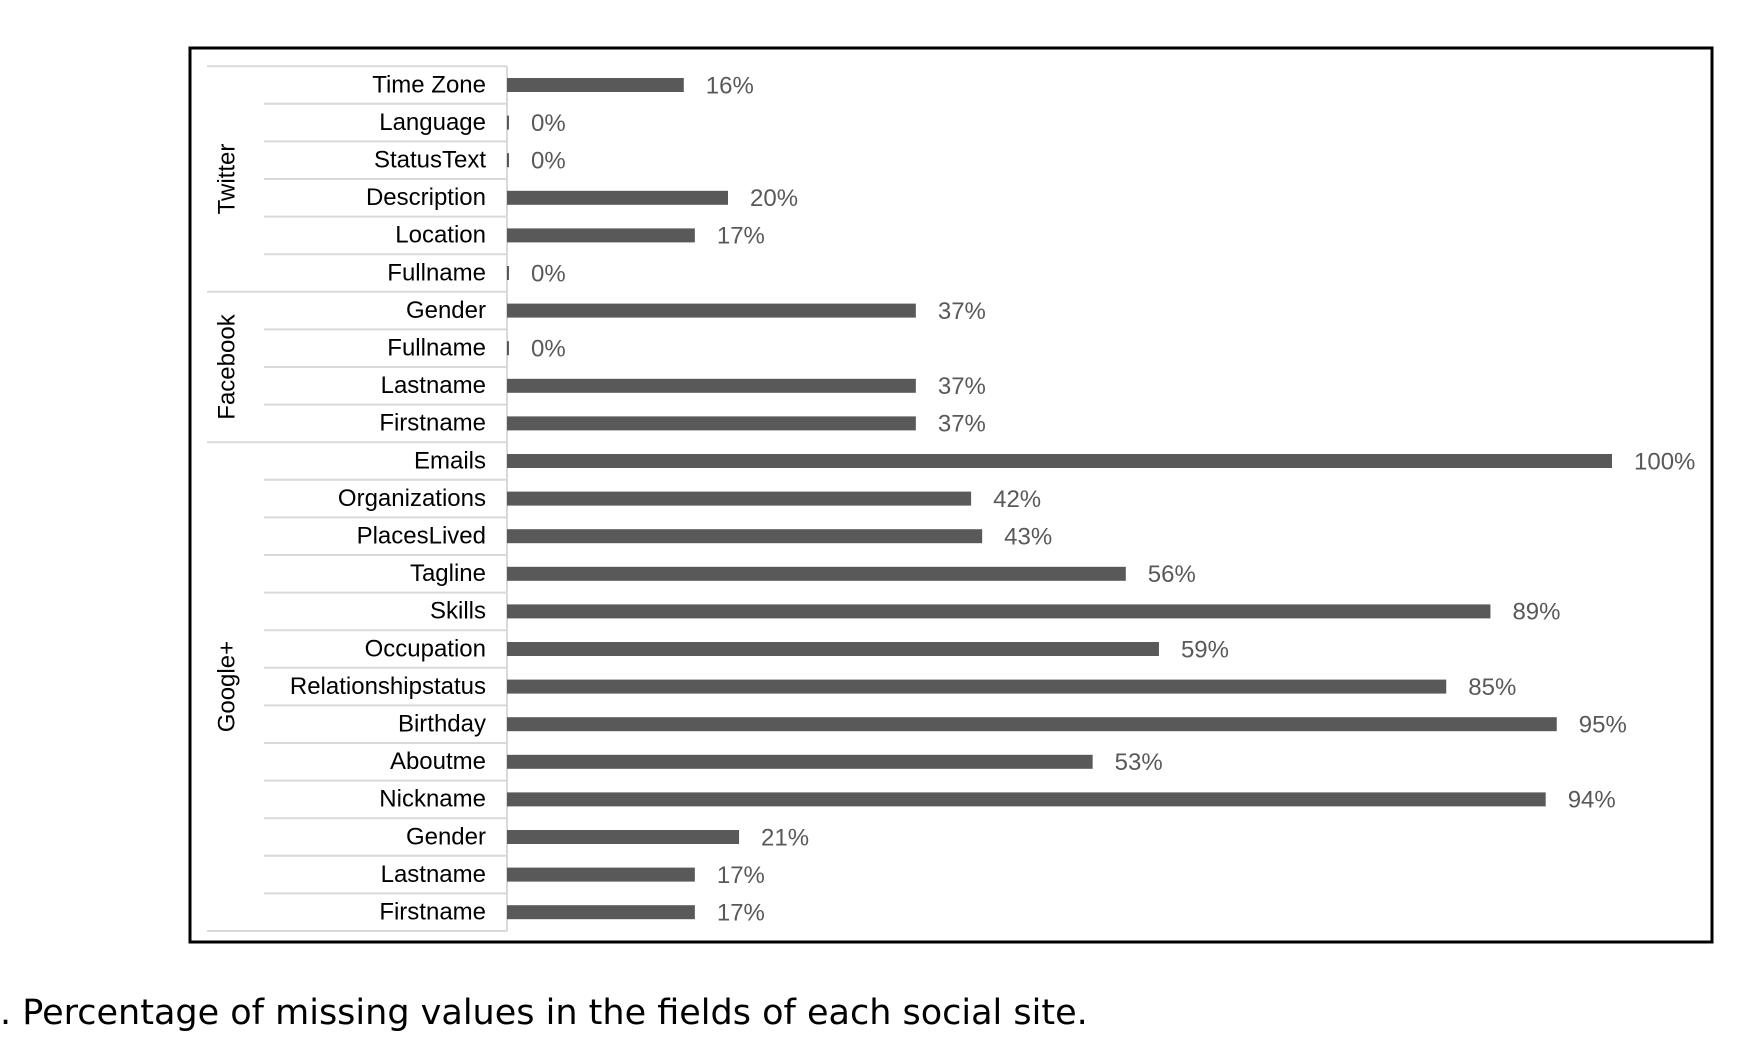 This screenshot has width=1755, height=1047. What do you see at coordinates (388, 686) in the screenshot?
I see `category-label: Relationshipstatus` at bounding box center [388, 686].